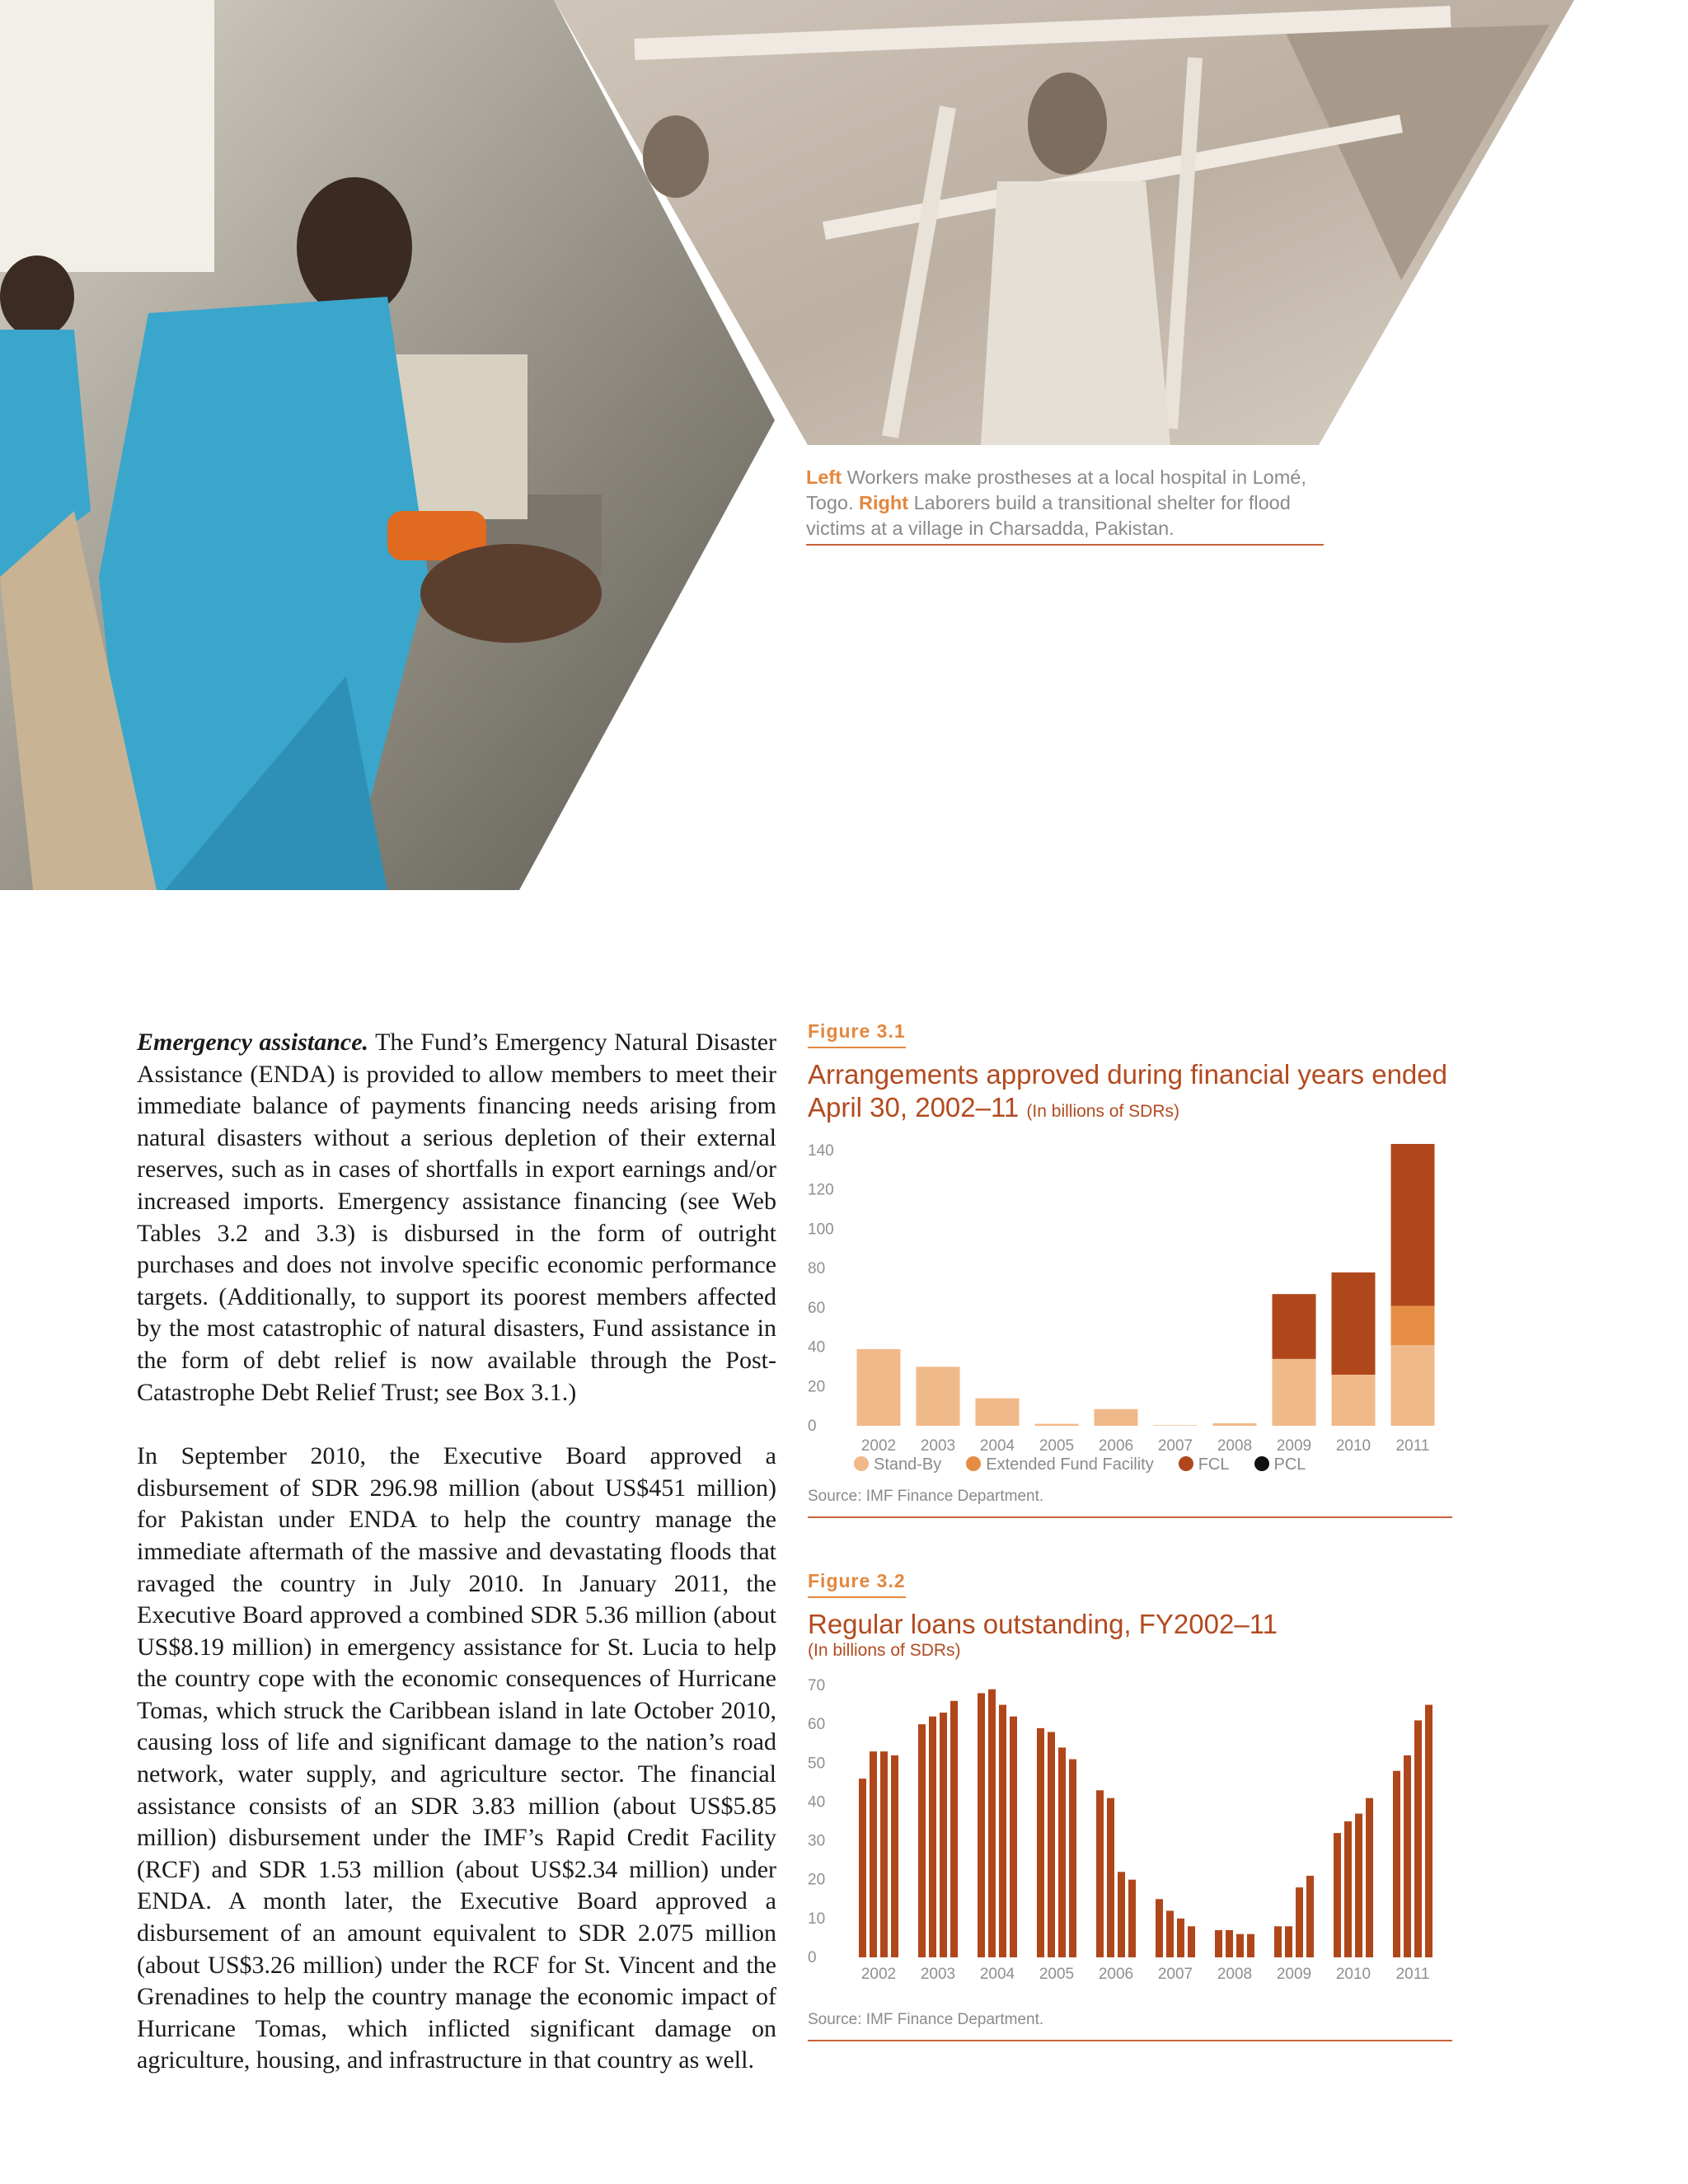 This screenshot has width=1688, height=2184. I want to click on chart-legend: Stand-By Extended Fund Facility FCL PCL, so click(1080, 1464).